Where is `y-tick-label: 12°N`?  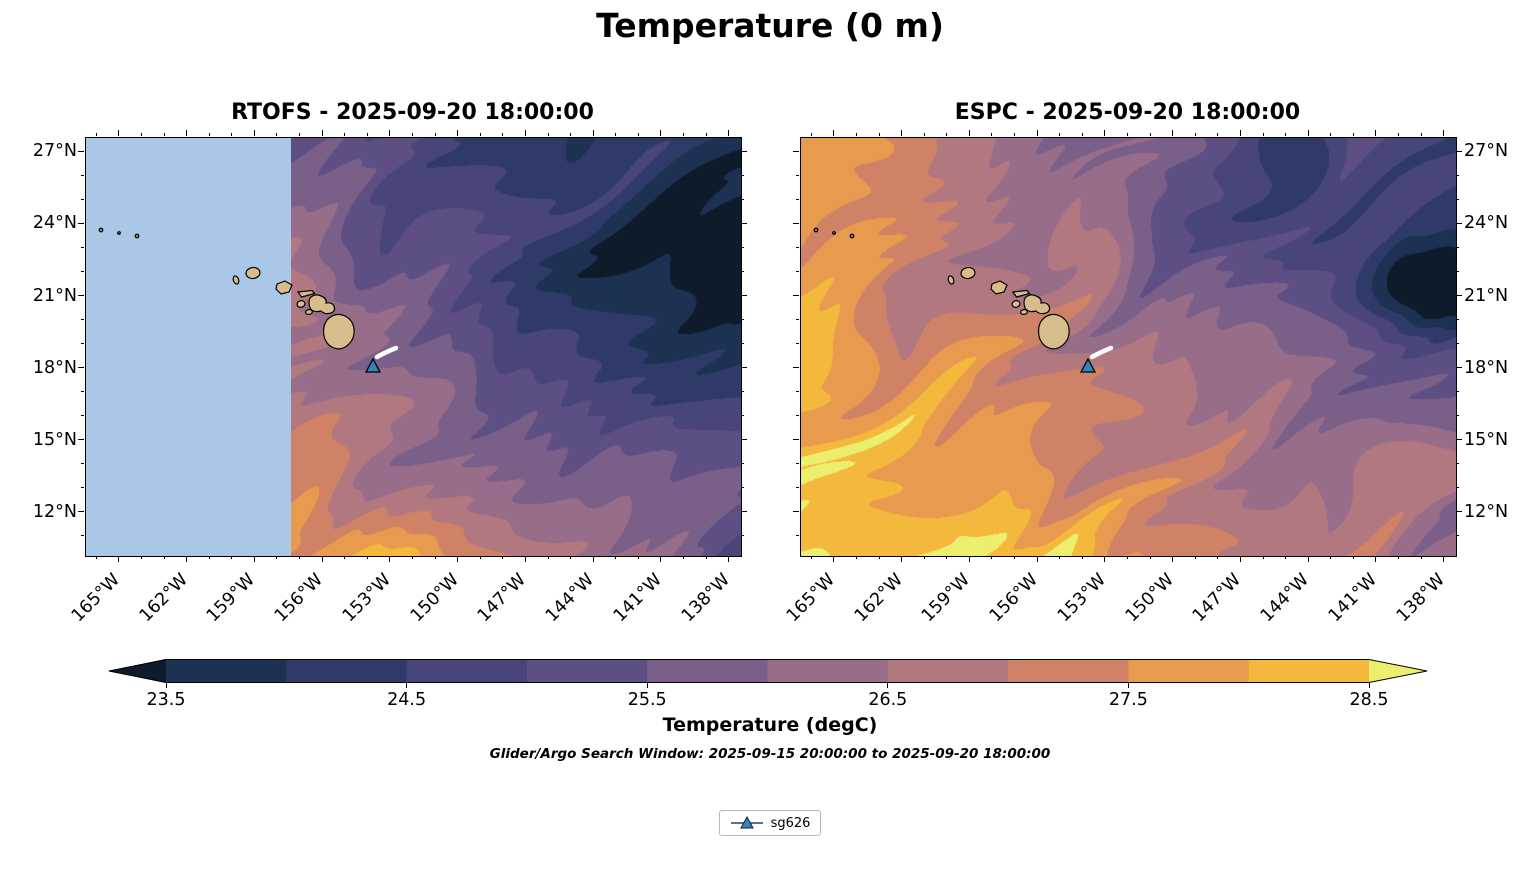
y-tick-label: 12°N is located at coordinates (54, 511).